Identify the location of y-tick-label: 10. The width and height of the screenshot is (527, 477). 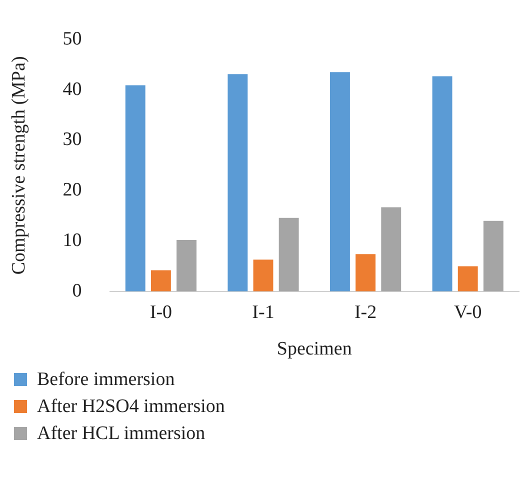
(72, 240).